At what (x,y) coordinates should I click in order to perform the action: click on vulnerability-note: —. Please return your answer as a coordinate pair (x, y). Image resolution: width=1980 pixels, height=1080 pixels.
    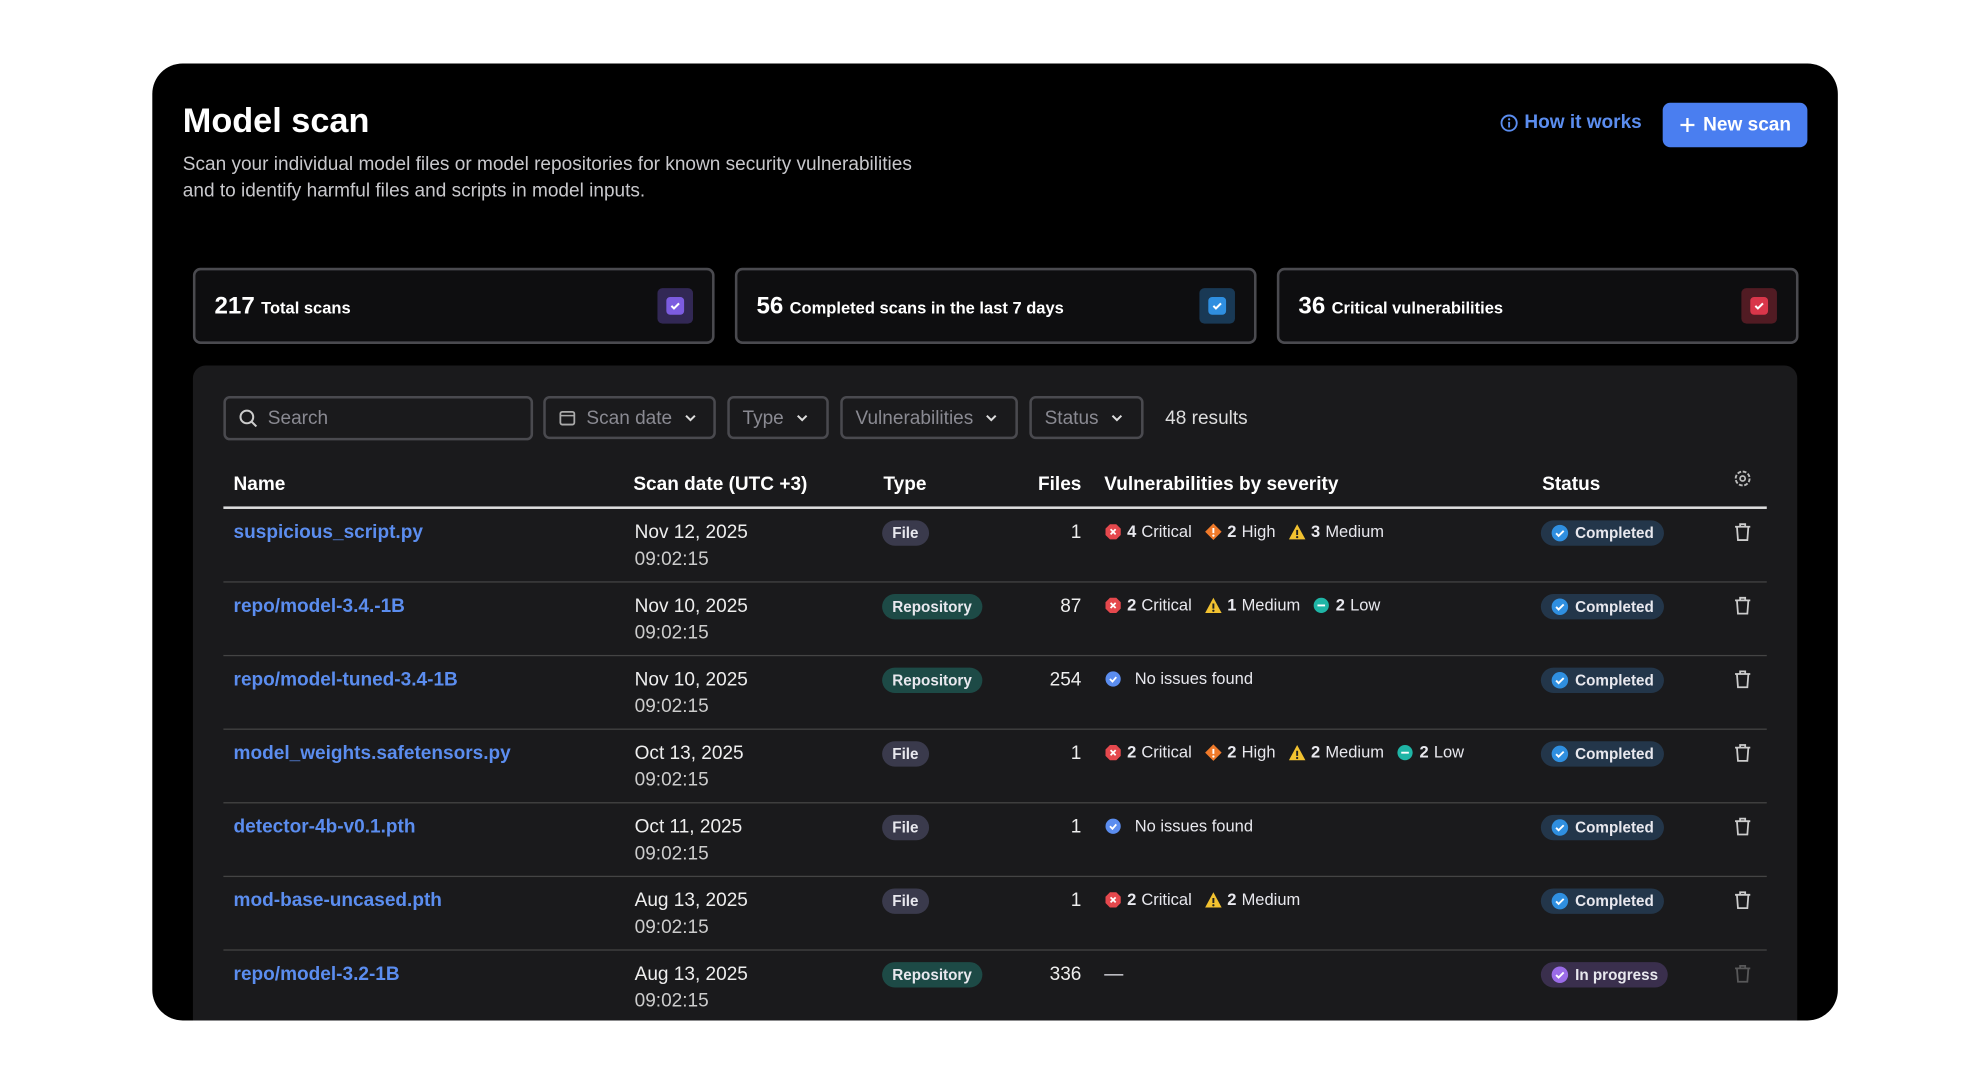
    Looking at the image, I should click on (1114, 974).